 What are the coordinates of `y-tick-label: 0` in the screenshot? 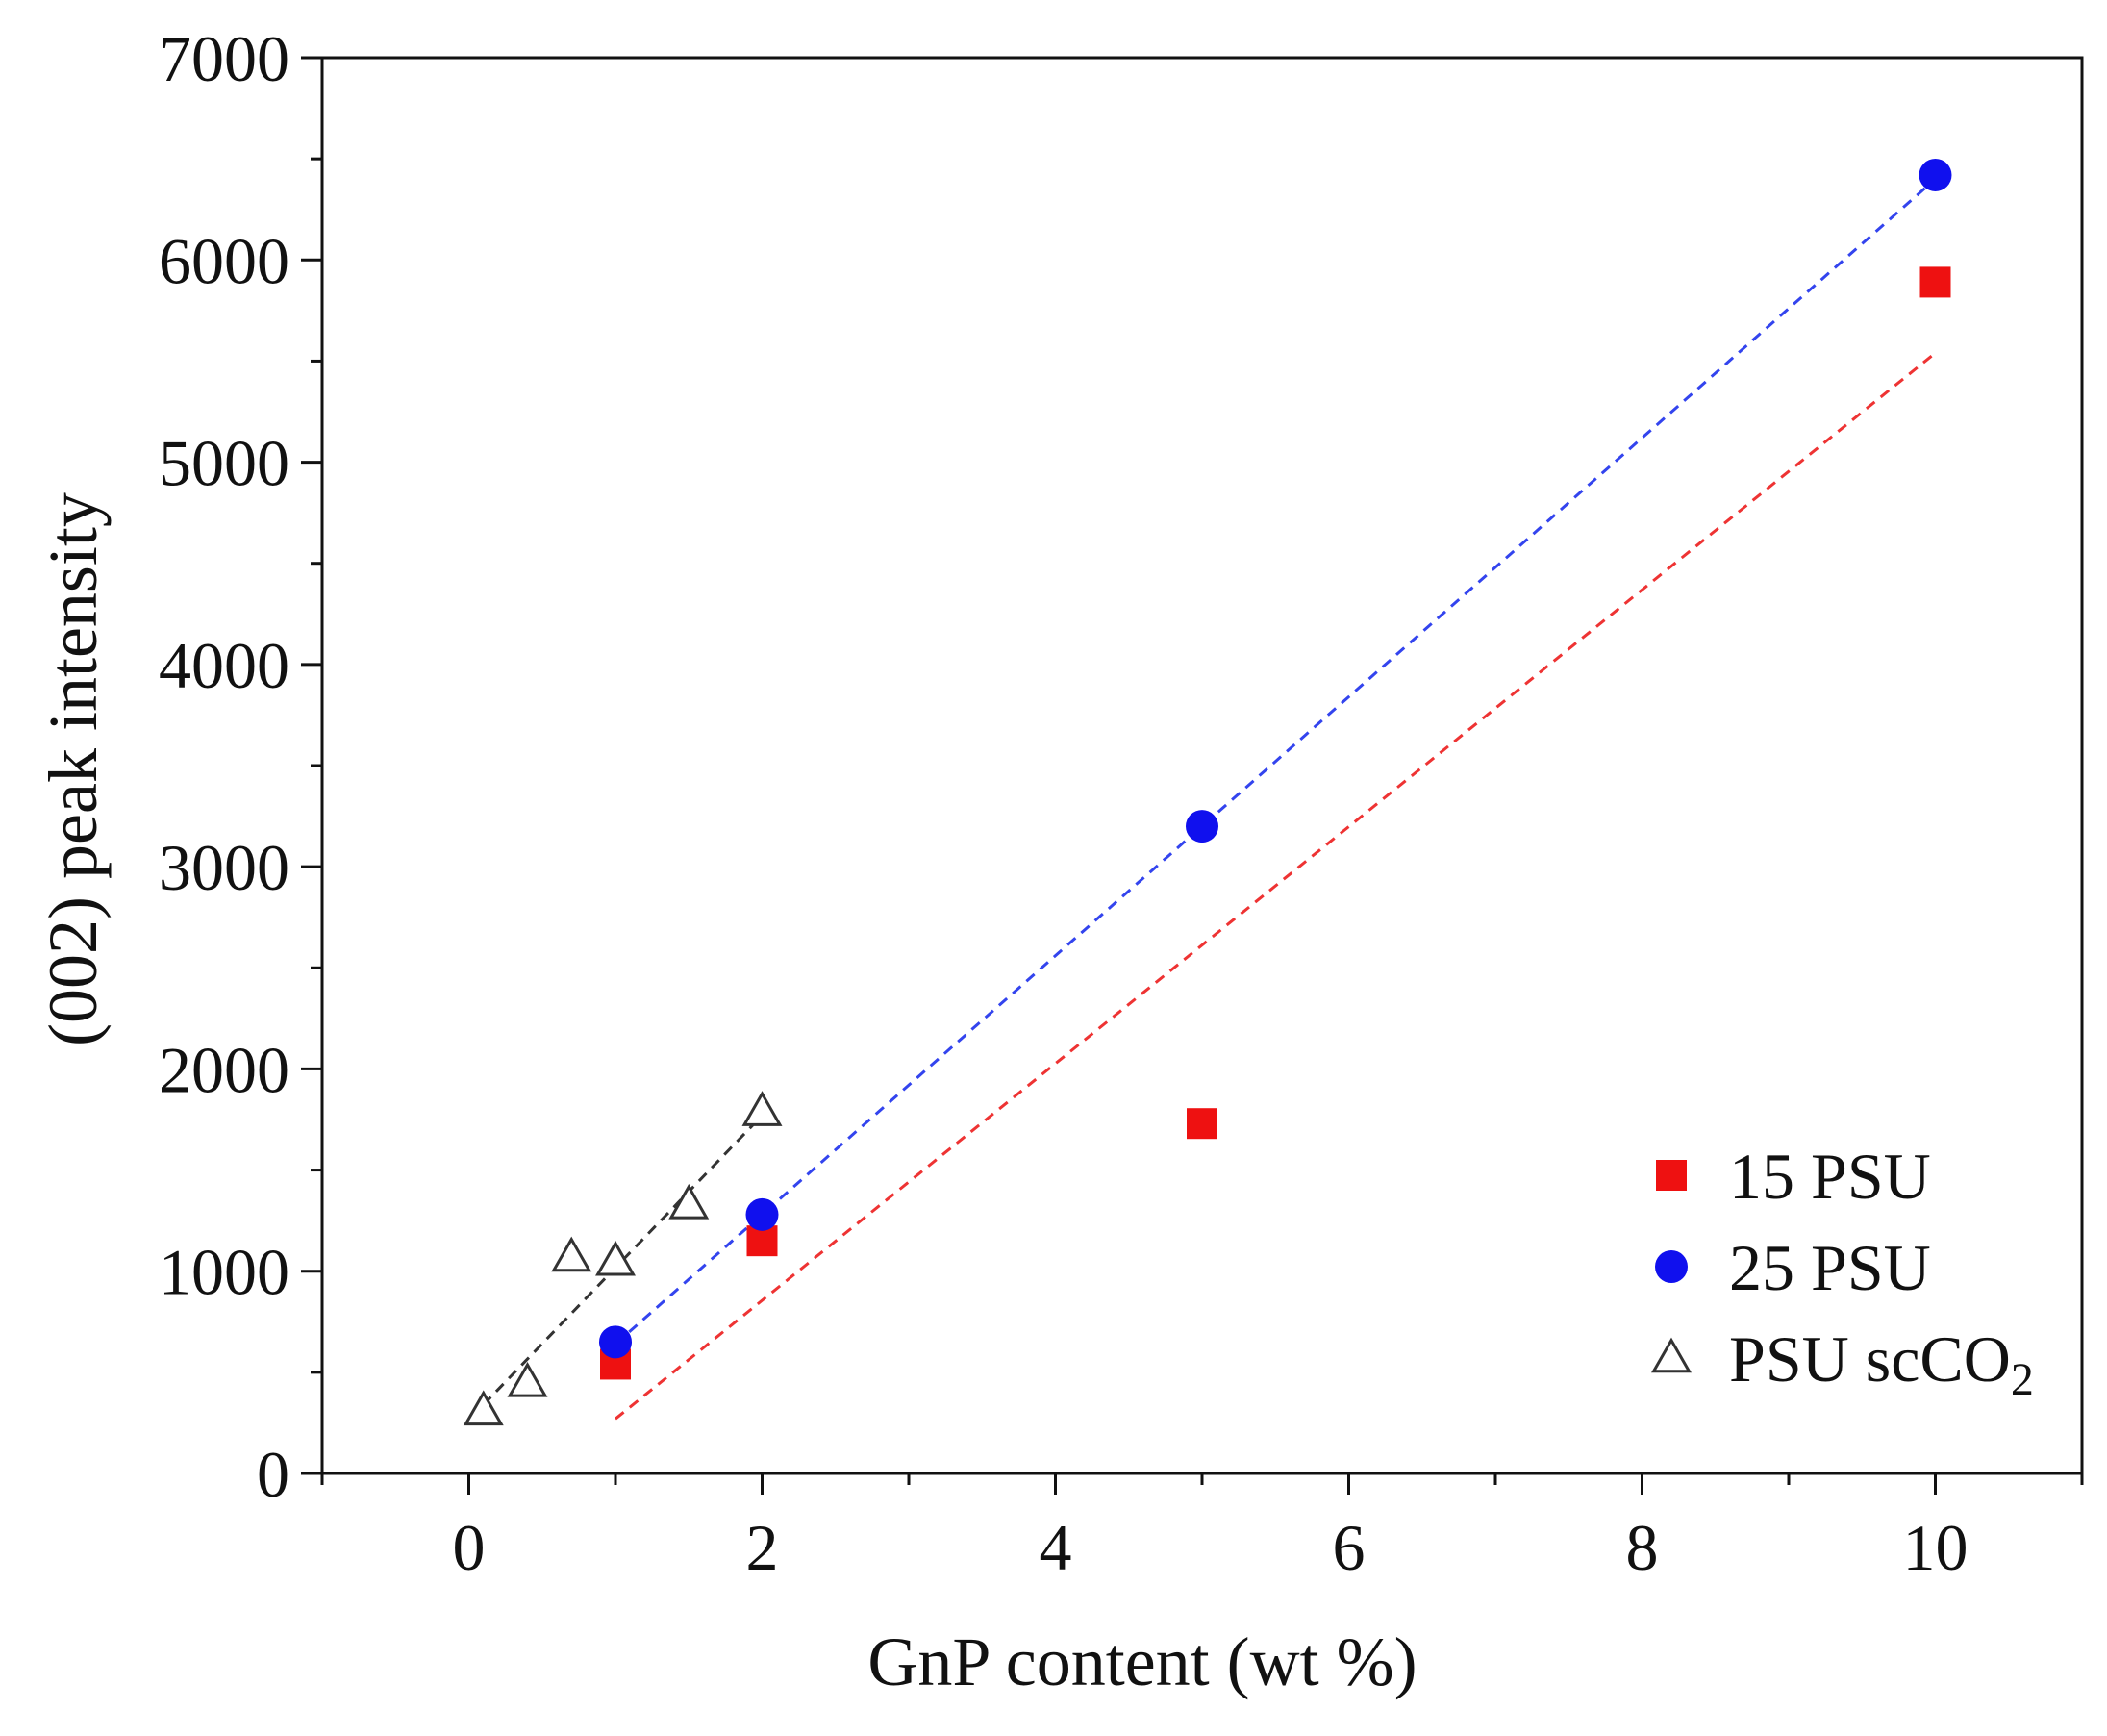 It's located at (273, 1474).